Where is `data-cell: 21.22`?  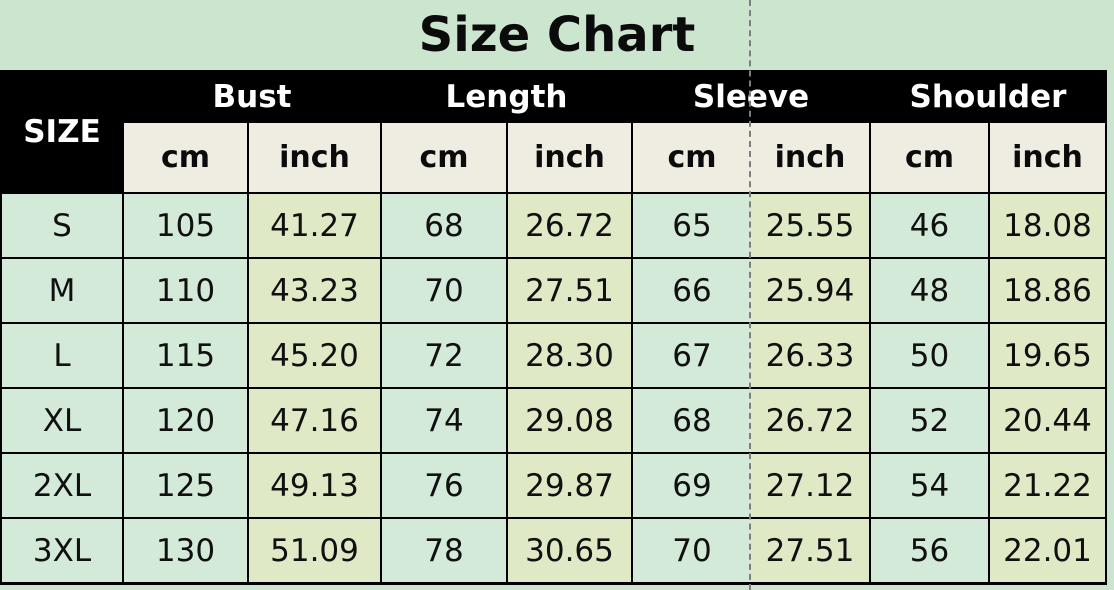
data-cell: 21.22 is located at coordinates (1047, 485).